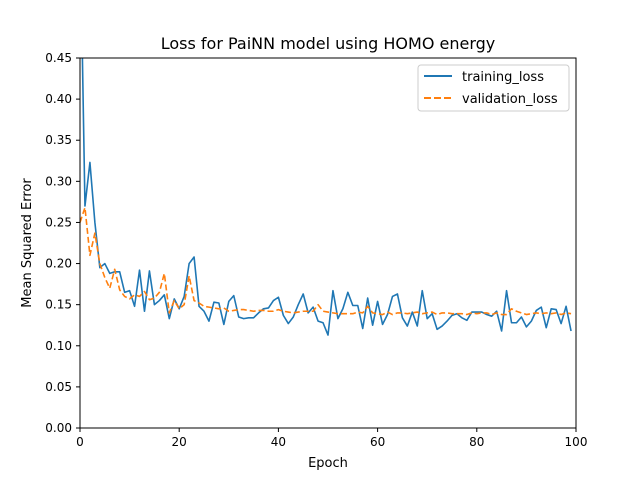 Image resolution: width=640 pixels, height=485 pixels. Describe the element at coordinates (62, 243) in the screenshot. I see `y-axis: 0.00 0.05 0.10 0.15 0.20 0.25 0.30 0.35 0.40 0.45` at that location.